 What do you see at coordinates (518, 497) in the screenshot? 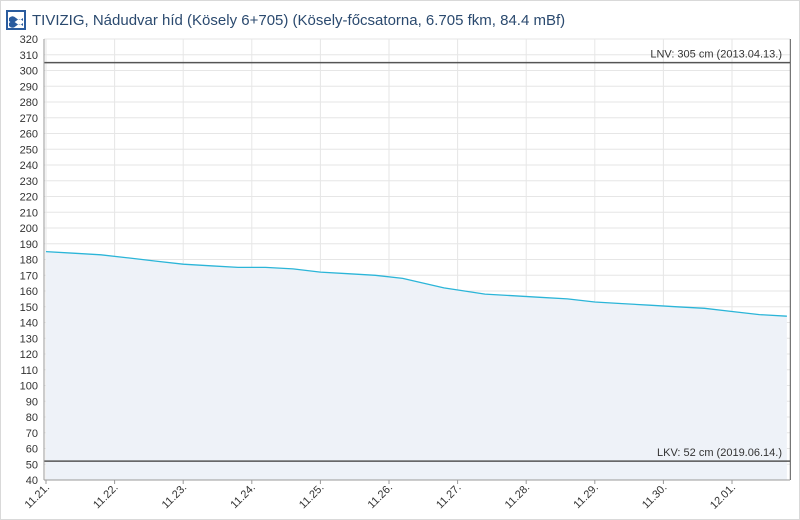
I see `x-tick-label: 11.28.` at bounding box center [518, 497].